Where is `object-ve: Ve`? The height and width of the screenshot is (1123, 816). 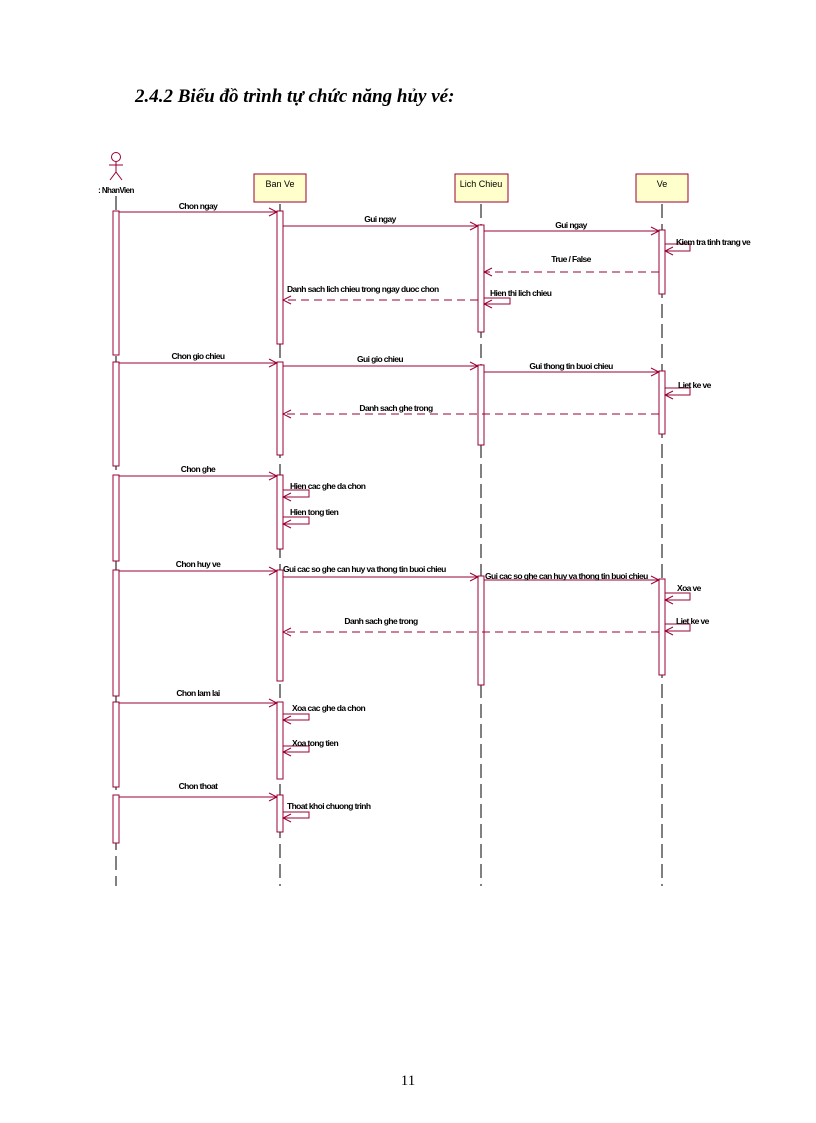
object-ve: Ve is located at coordinates (662, 188).